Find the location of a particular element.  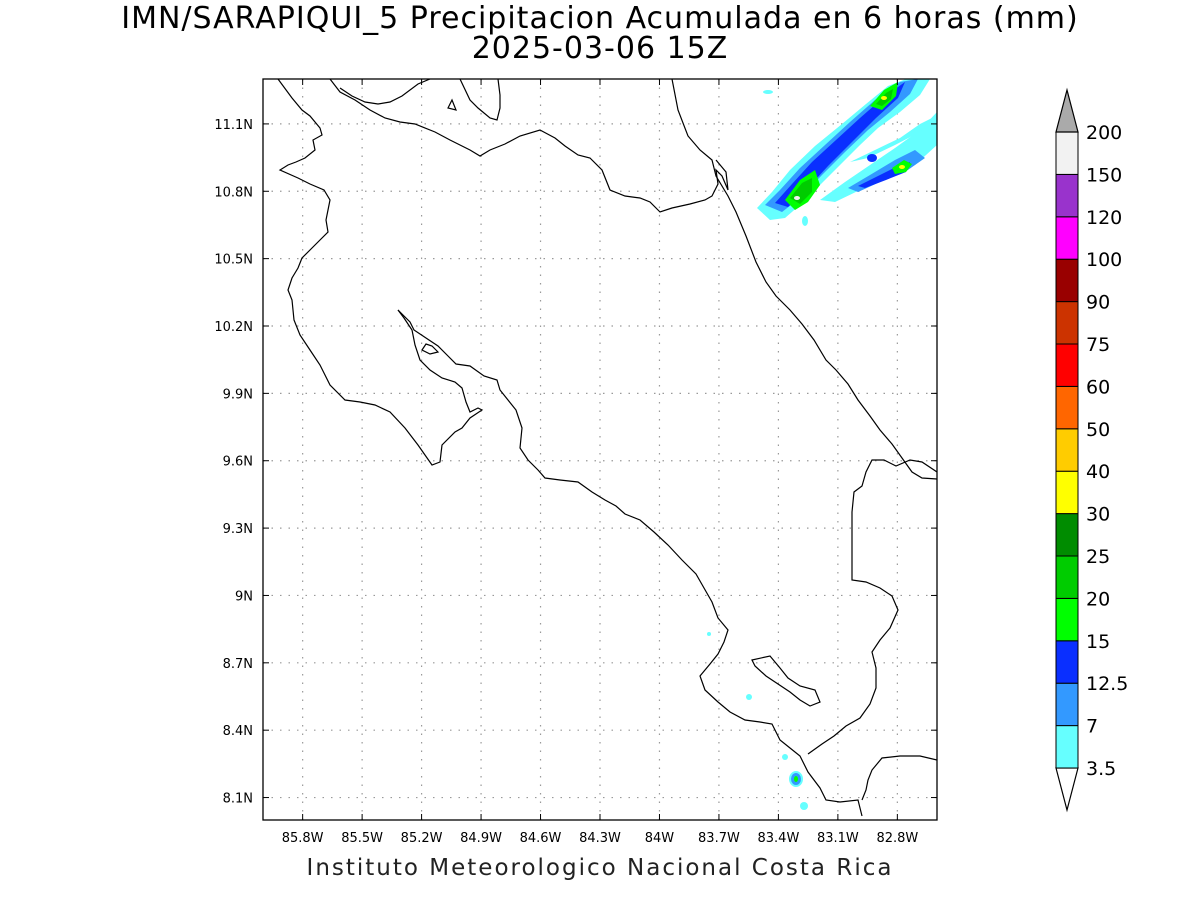

precip-band-north is located at coordinates (843, 149).